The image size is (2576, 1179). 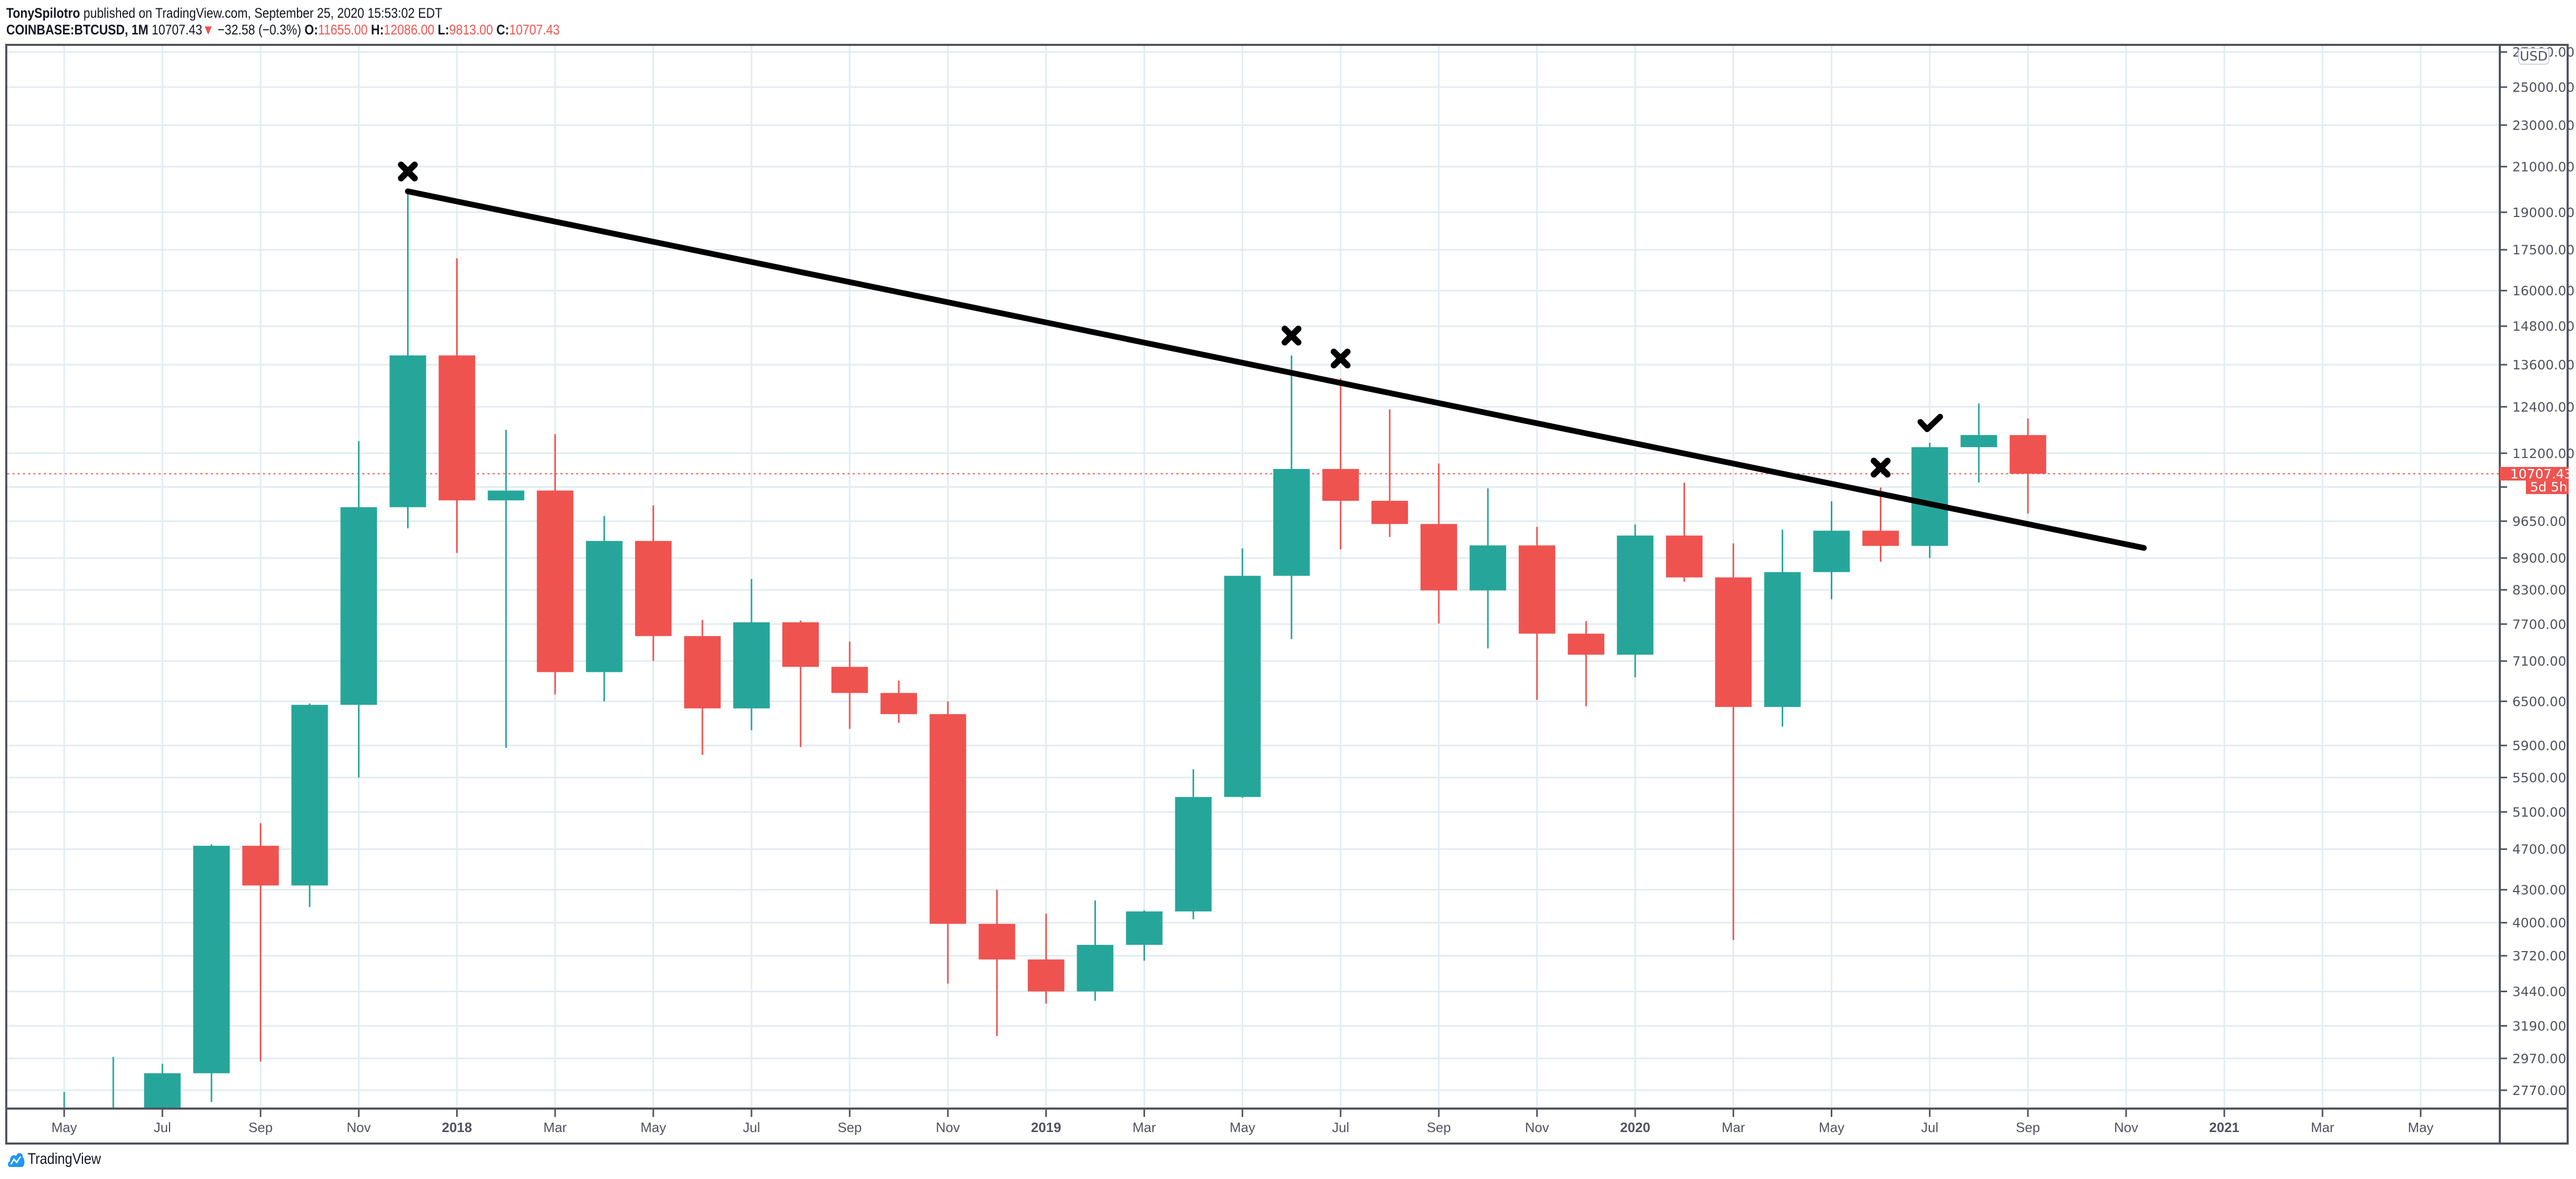 What do you see at coordinates (176, 30) in the screenshot?
I see `last-price: 10707.43` at bounding box center [176, 30].